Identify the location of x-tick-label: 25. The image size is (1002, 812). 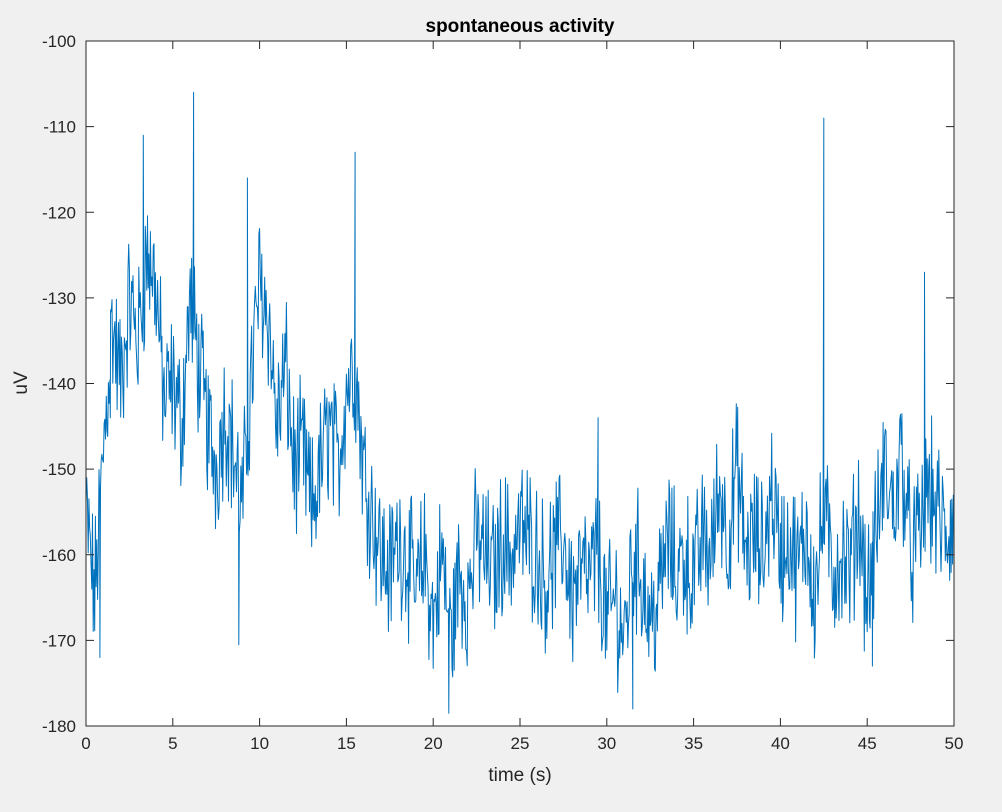
(520, 743).